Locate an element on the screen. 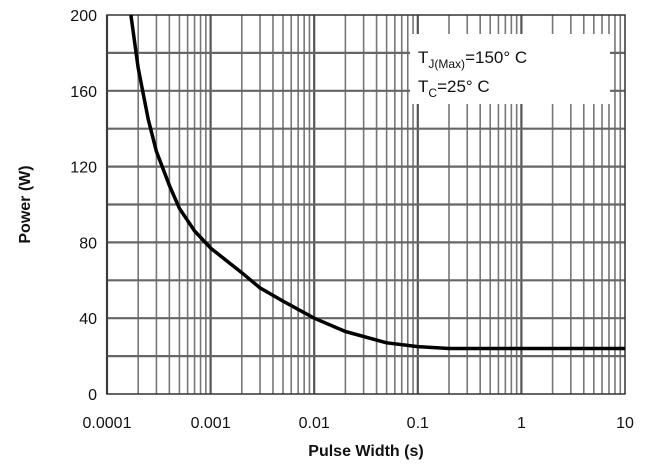 The width and height of the screenshot is (647, 466). annotation-box is located at coordinates (510, 69).